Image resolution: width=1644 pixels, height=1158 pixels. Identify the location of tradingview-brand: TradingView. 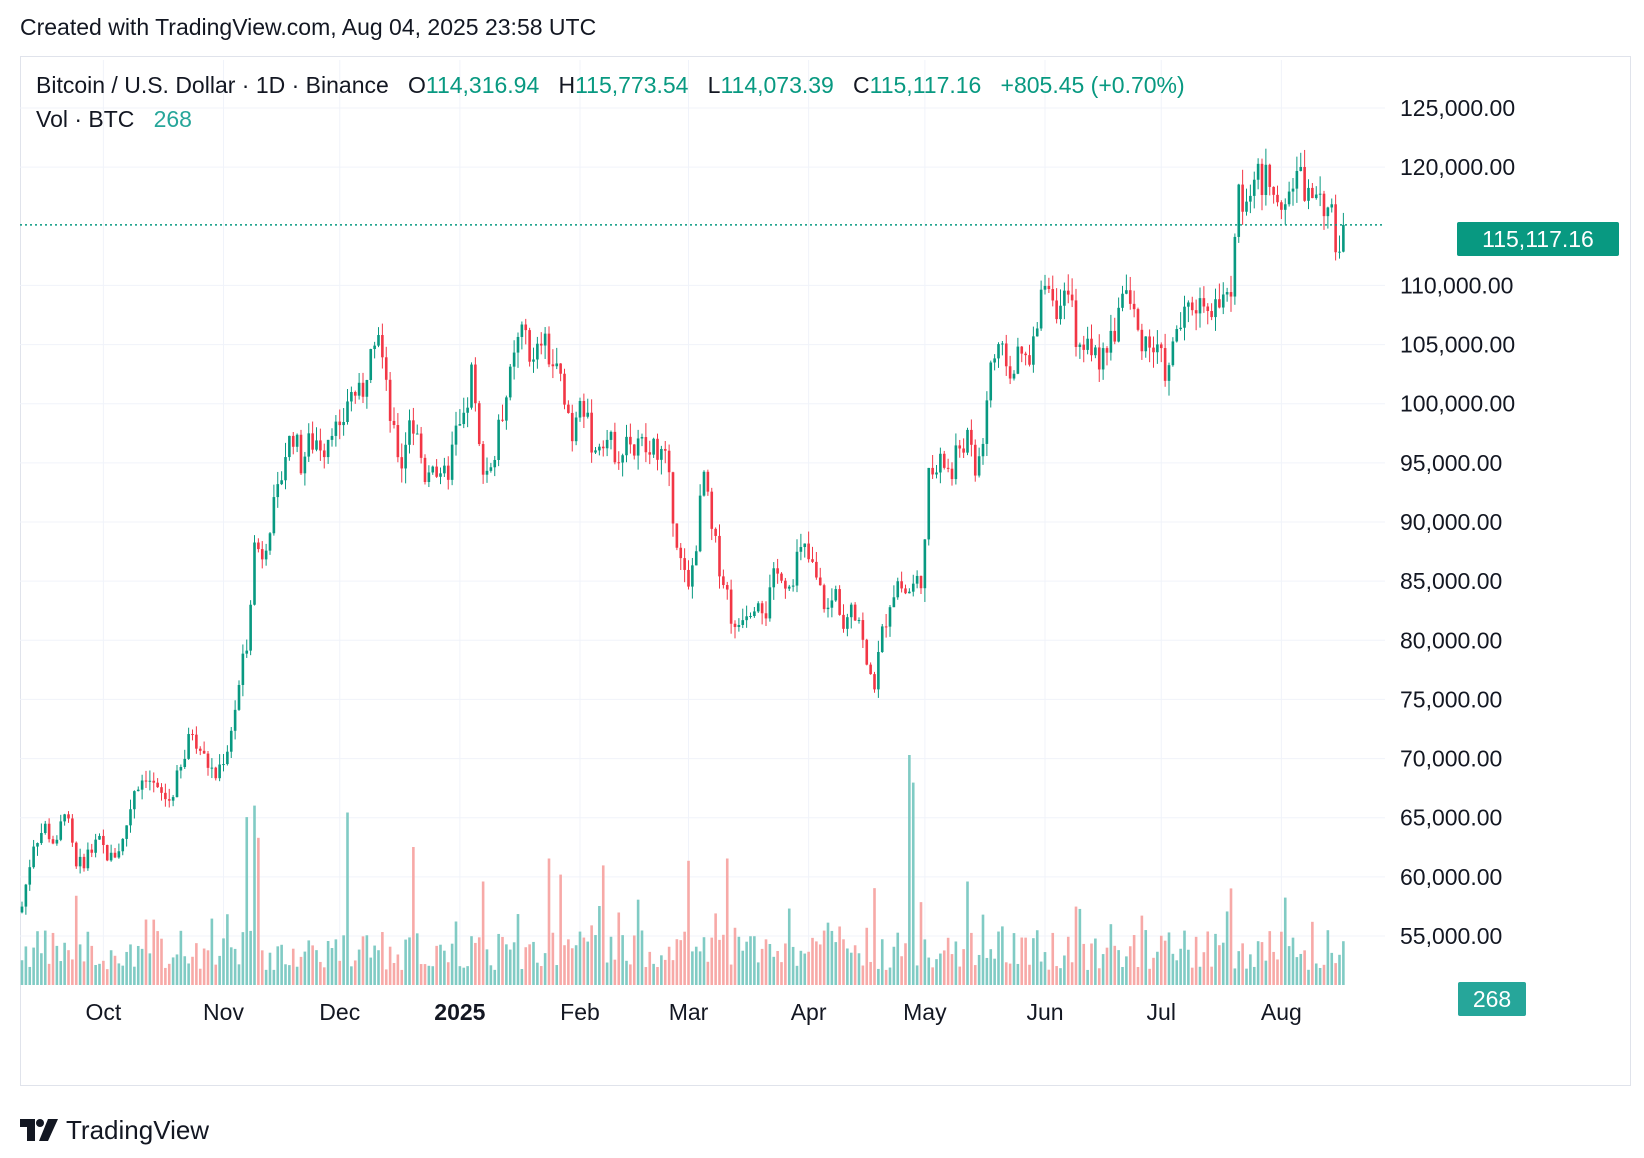
(114, 1130).